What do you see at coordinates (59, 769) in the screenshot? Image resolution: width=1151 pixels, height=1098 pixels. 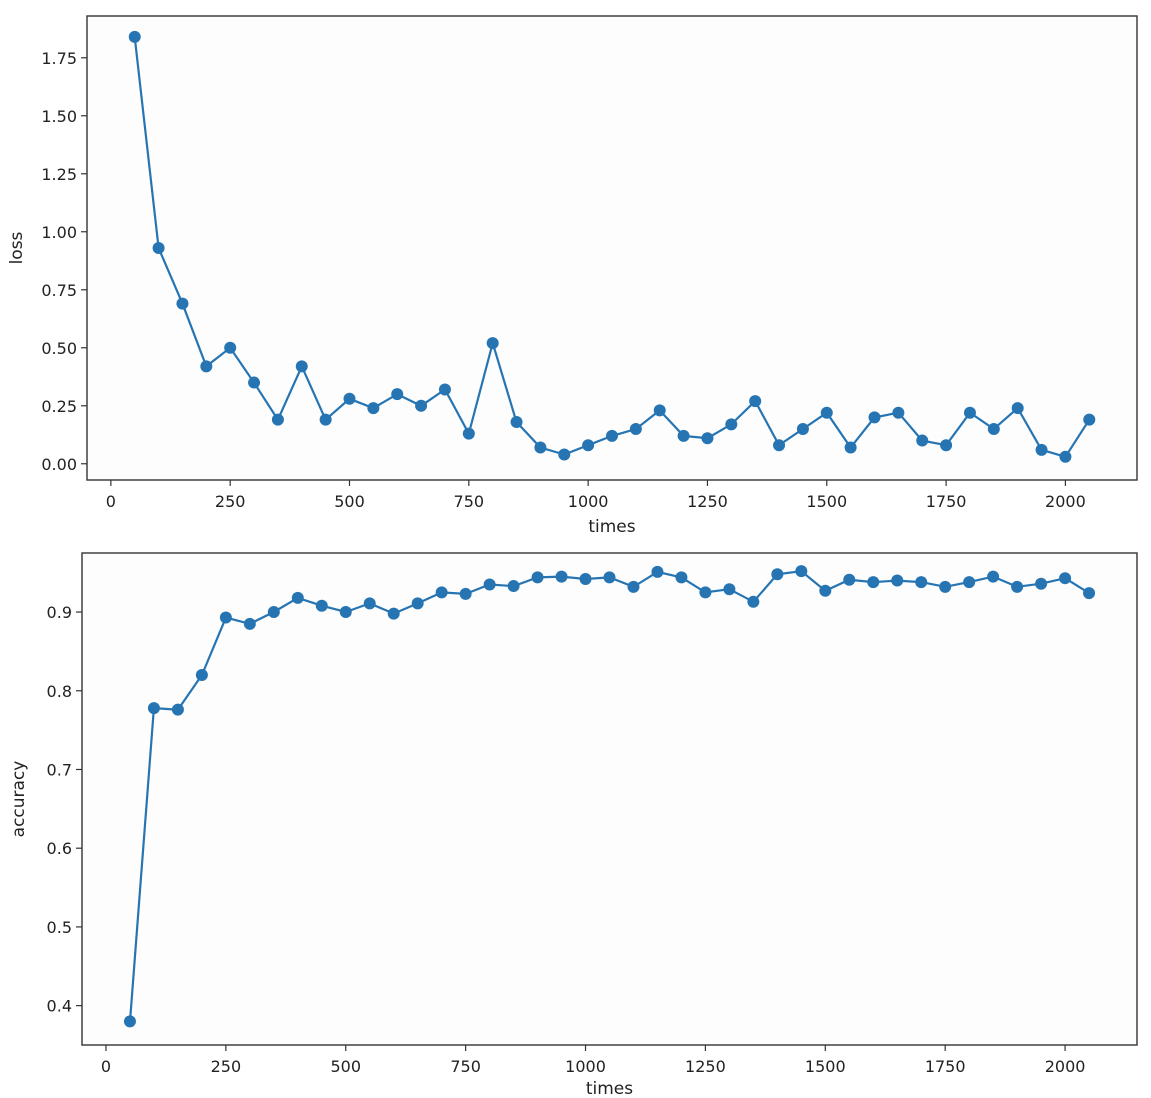 I see `accuracy-y-tick-label: 0.7` at bounding box center [59, 769].